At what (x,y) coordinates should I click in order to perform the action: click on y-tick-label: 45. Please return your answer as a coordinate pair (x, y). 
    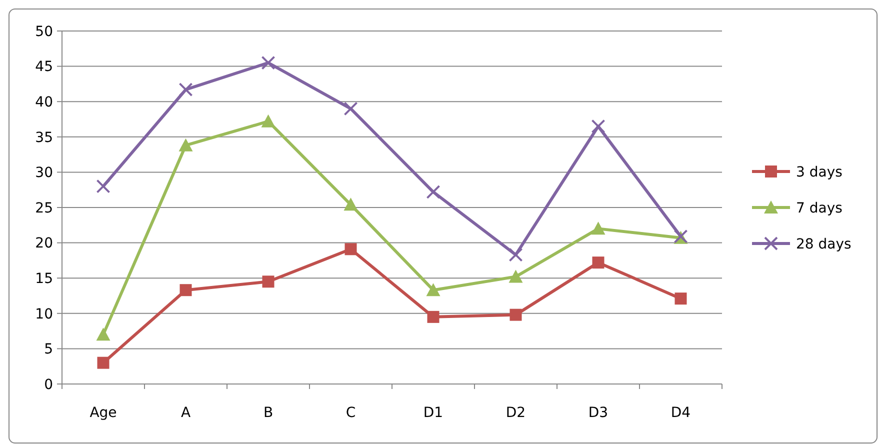
    Looking at the image, I should click on (44, 67).